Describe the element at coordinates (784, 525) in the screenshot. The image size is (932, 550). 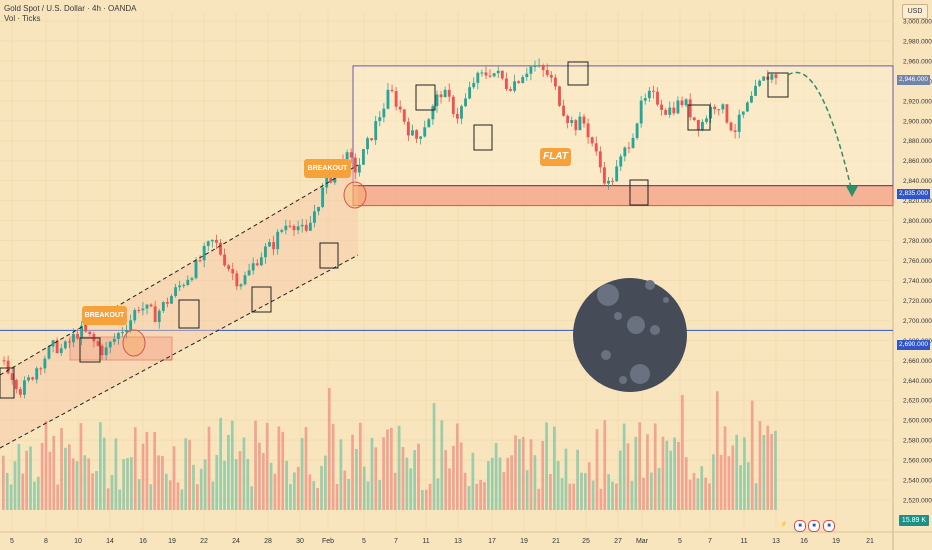
I see `lightning-icon: ⚡` at that location.